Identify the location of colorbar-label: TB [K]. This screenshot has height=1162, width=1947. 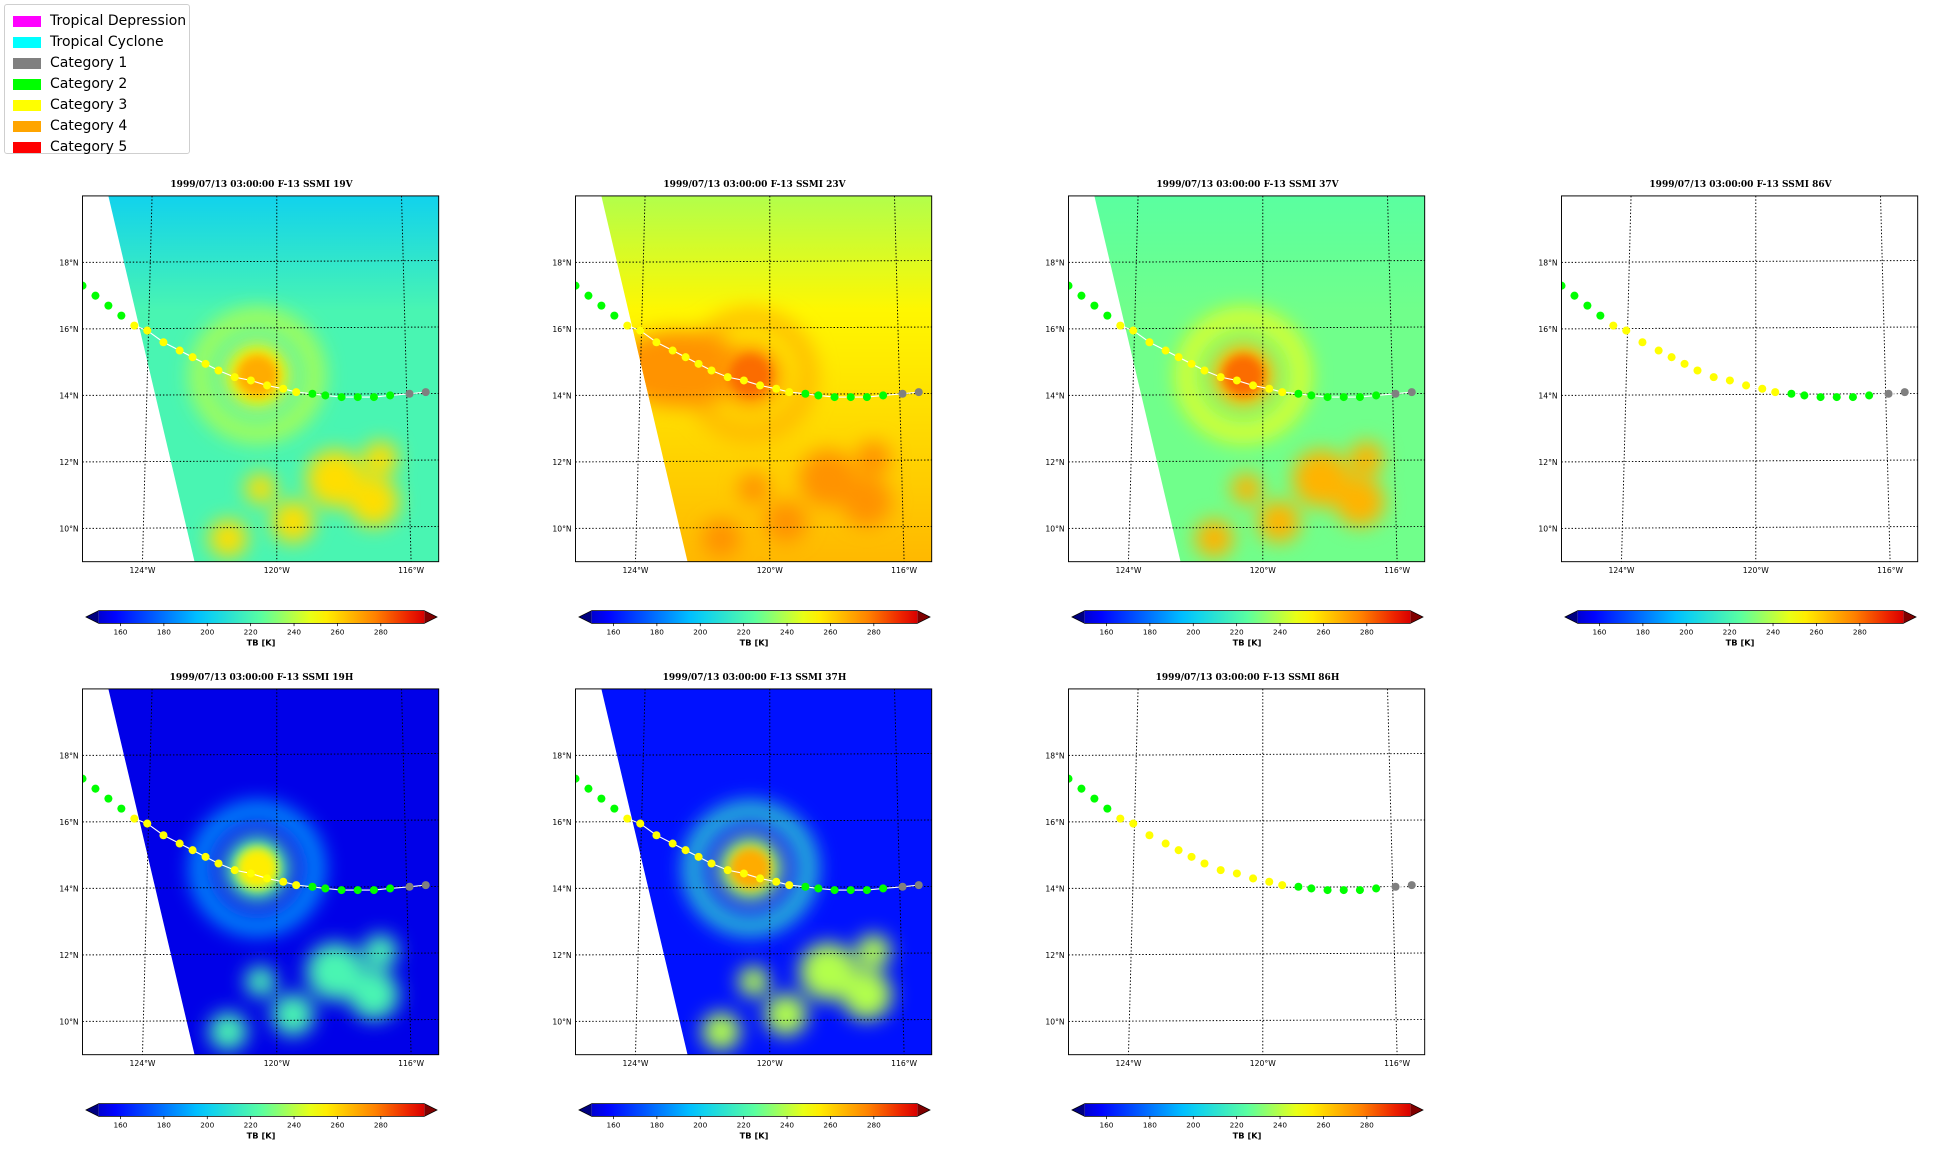
(754, 1135).